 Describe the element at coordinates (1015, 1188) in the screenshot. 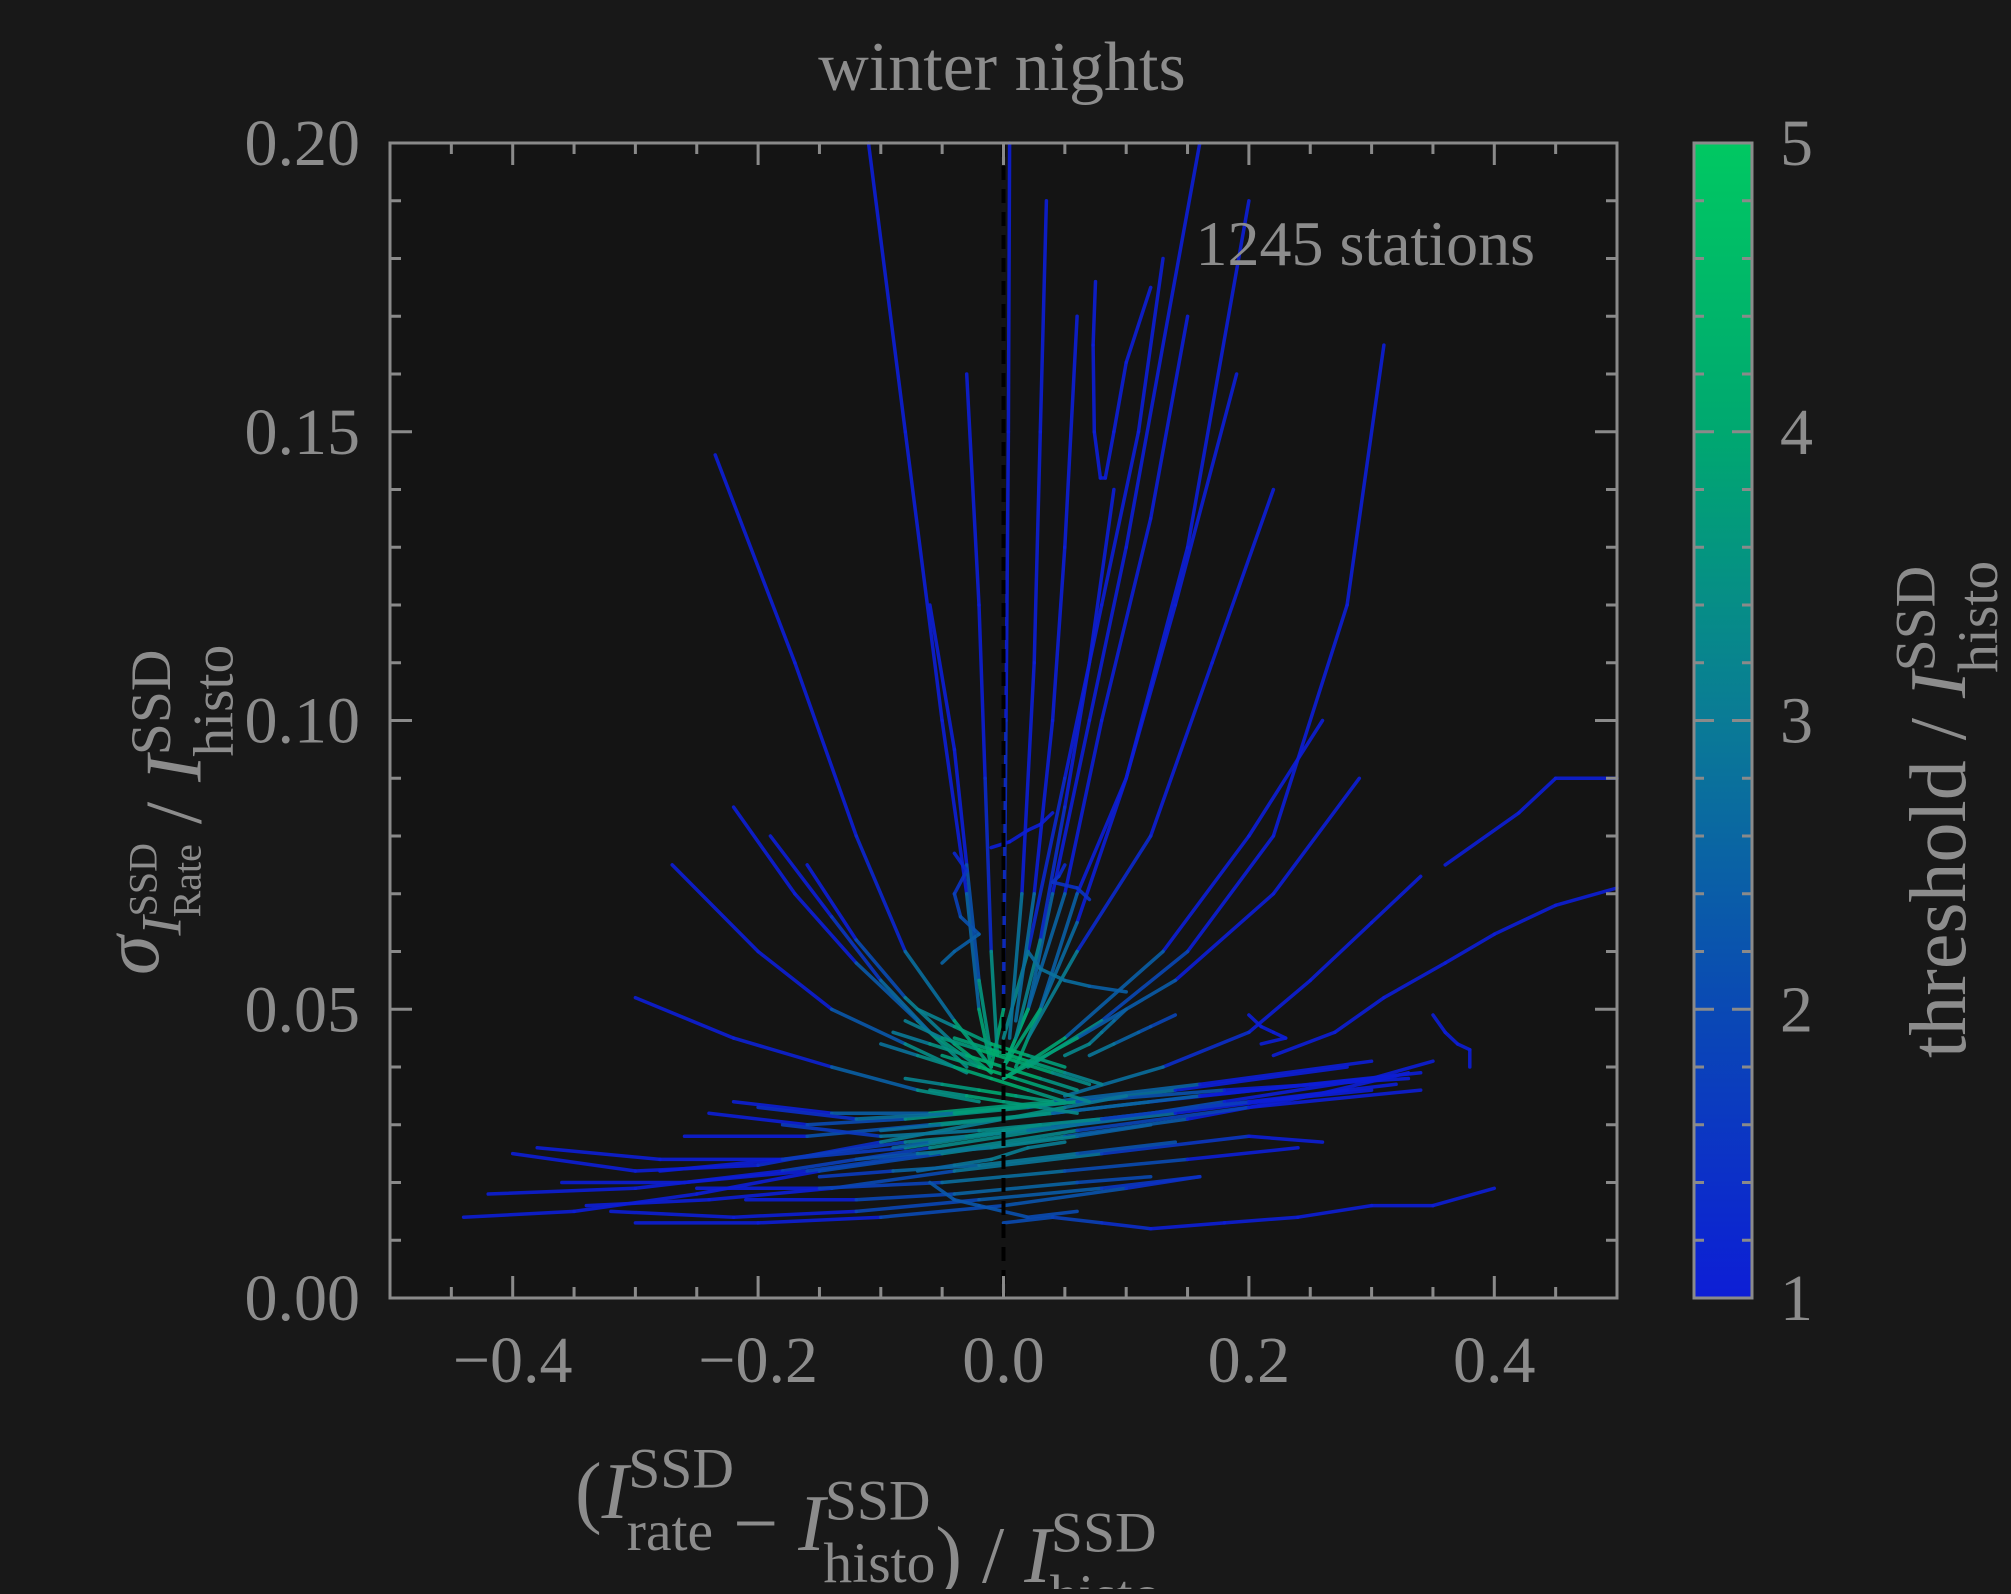

I see `series-47-segment` at that location.